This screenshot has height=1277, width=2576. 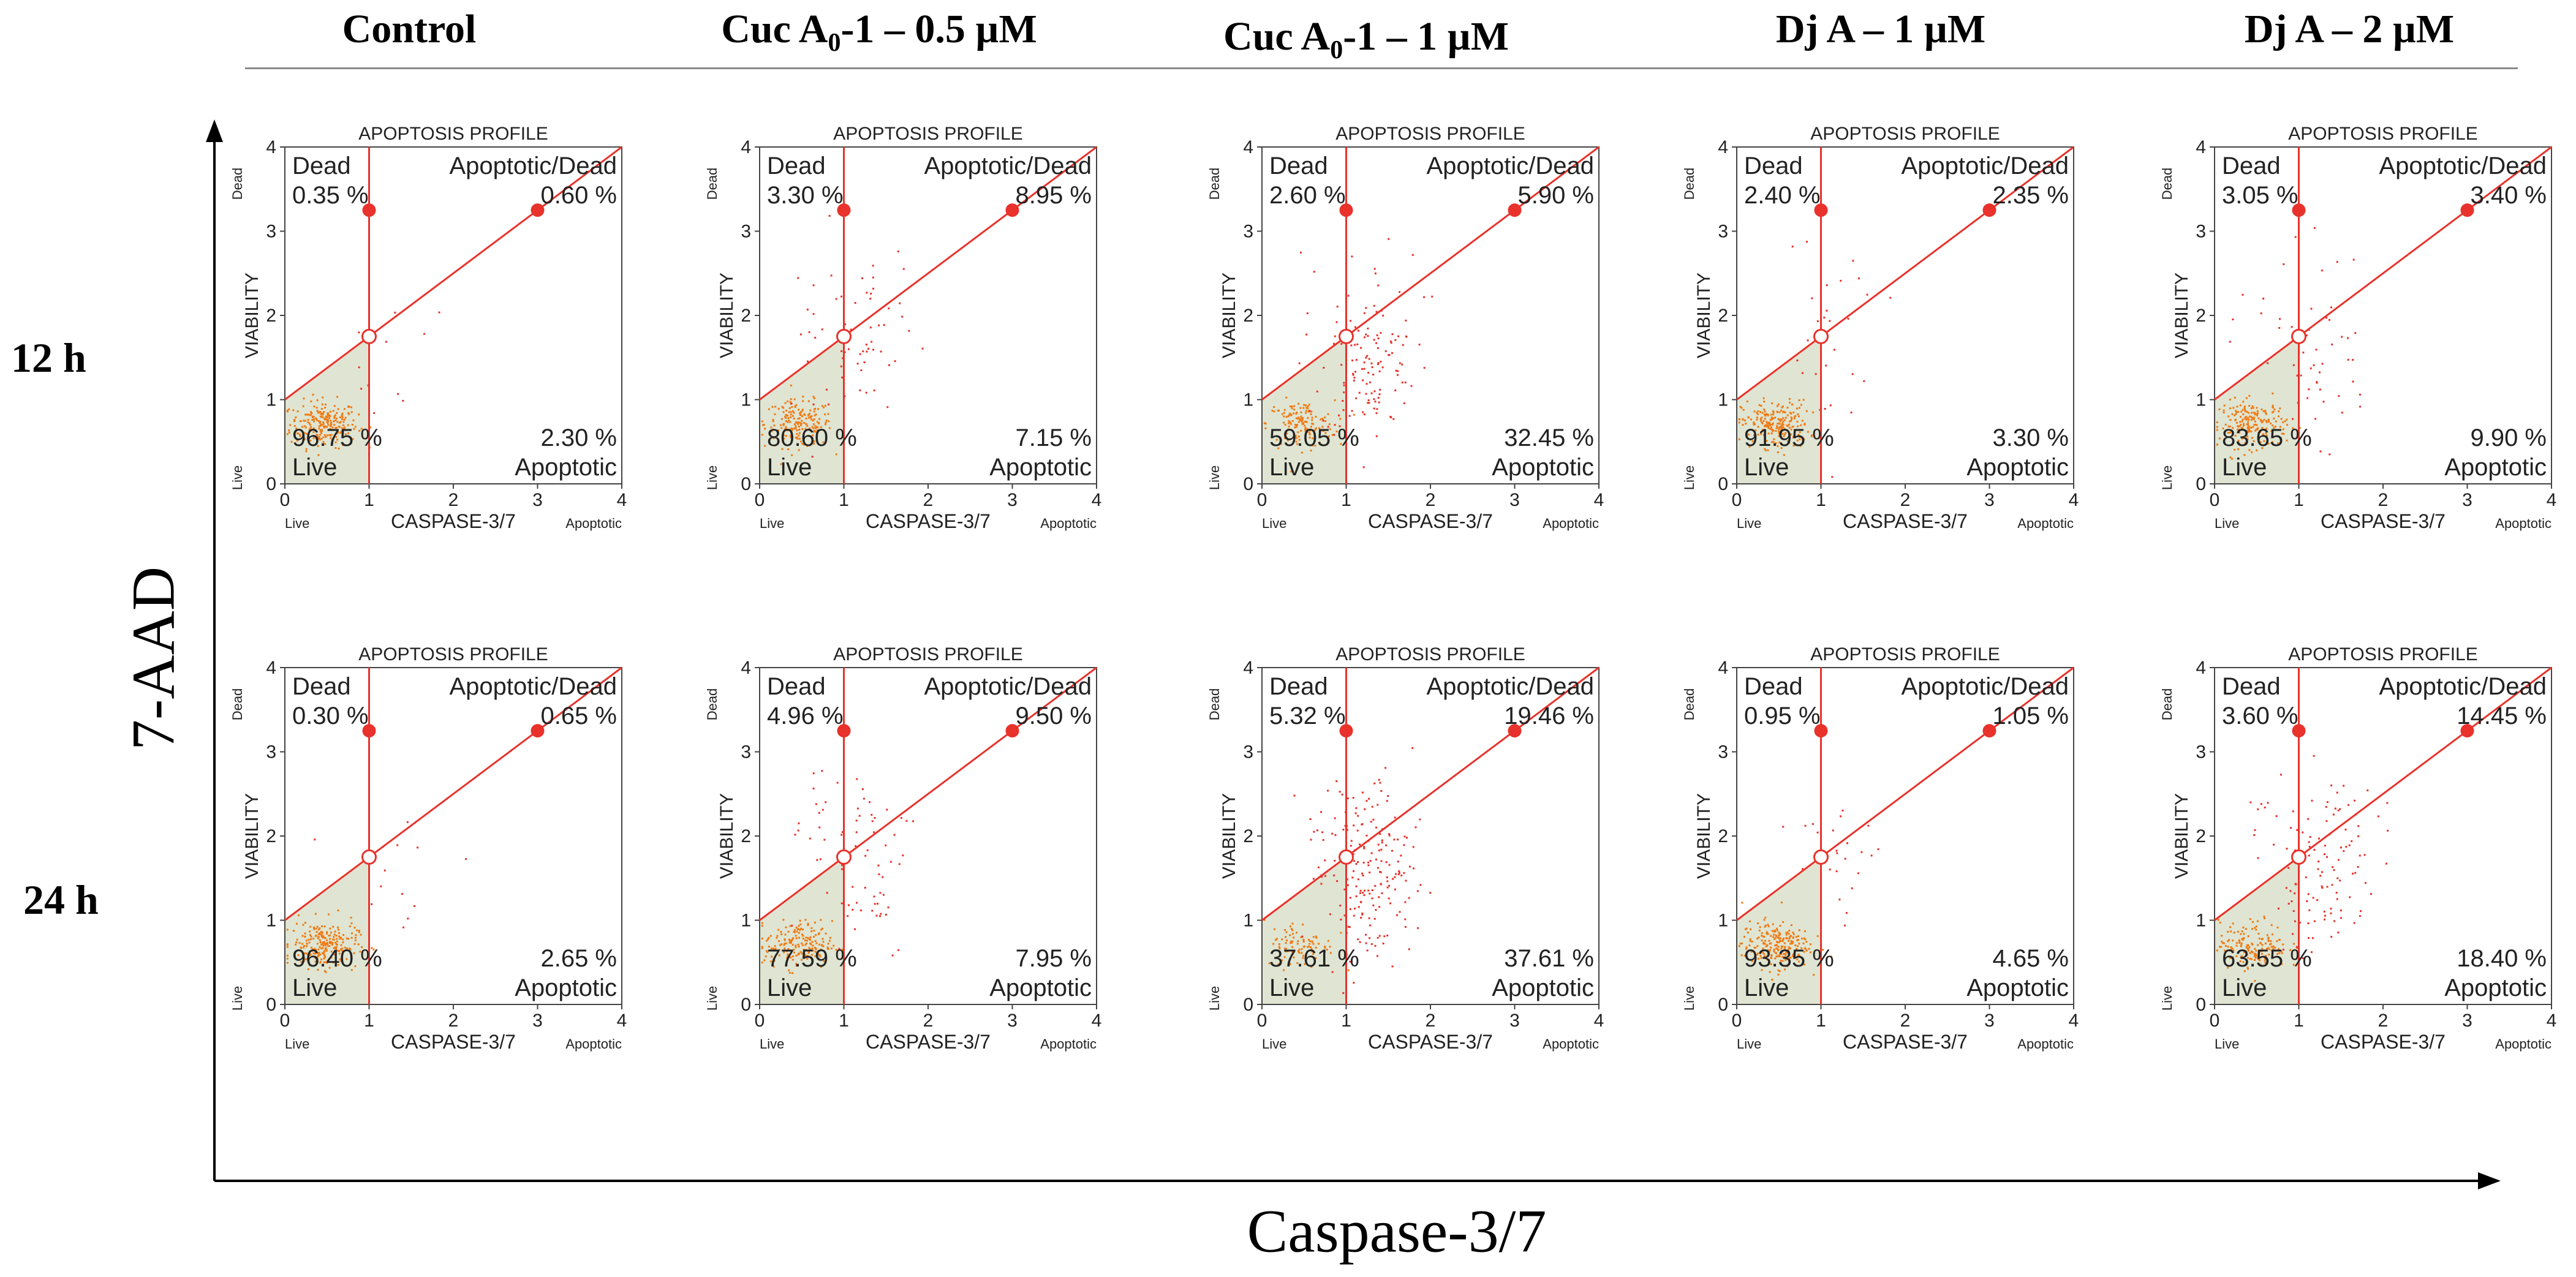 What do you see at coordinates (2383, 273) in the screenshot?
I see `diagonal-gate-line` at bounding box center [2383, 273].